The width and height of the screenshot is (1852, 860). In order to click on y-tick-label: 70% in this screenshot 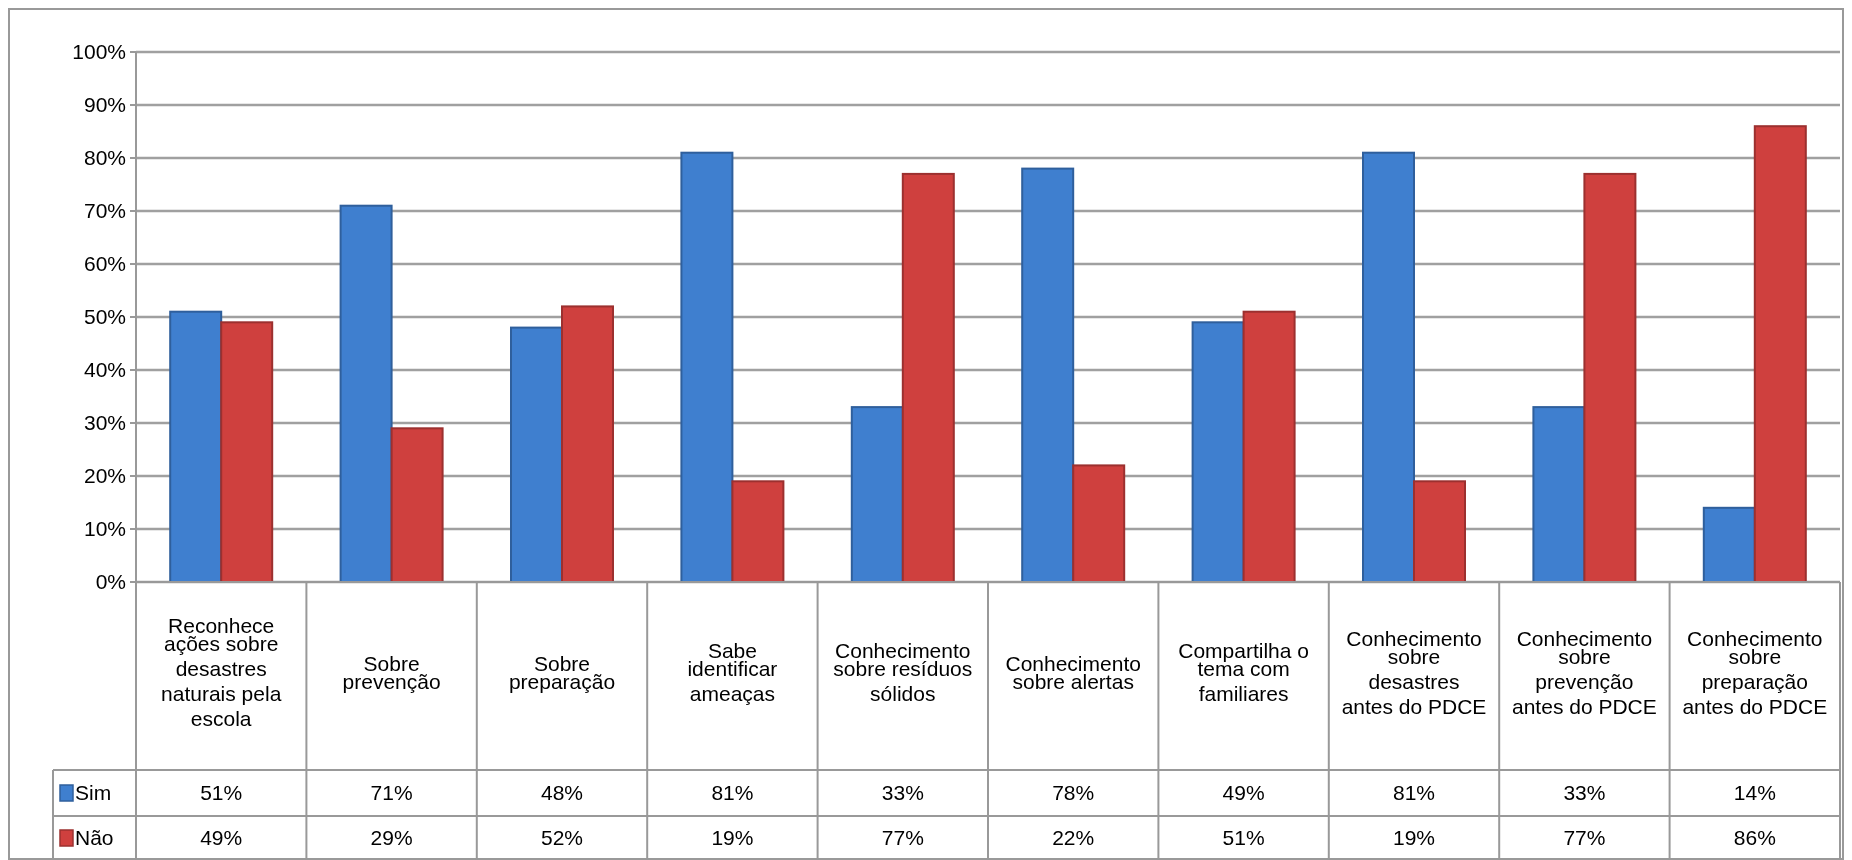, I will do `click(104, 211)`.